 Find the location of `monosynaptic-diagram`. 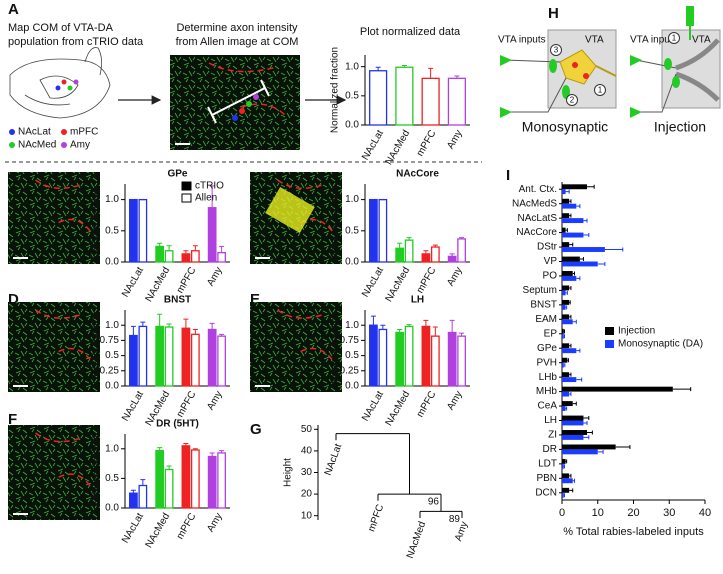

monosynaptic-diagram is located at coordinates (558, 73).